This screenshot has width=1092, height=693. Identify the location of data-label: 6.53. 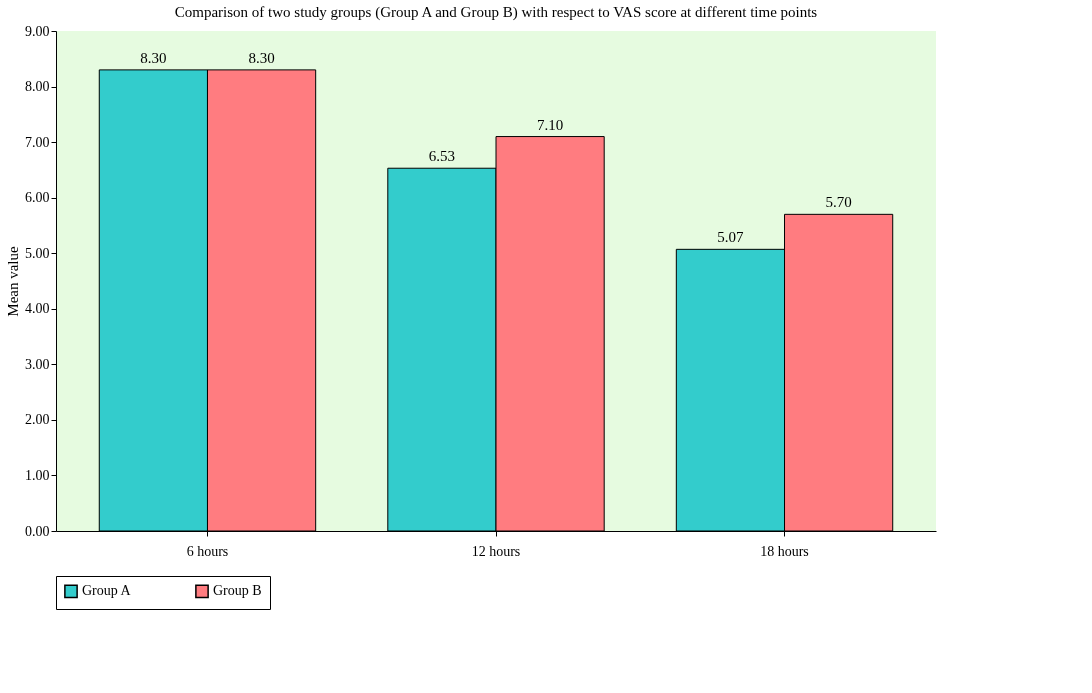
(442, 156).